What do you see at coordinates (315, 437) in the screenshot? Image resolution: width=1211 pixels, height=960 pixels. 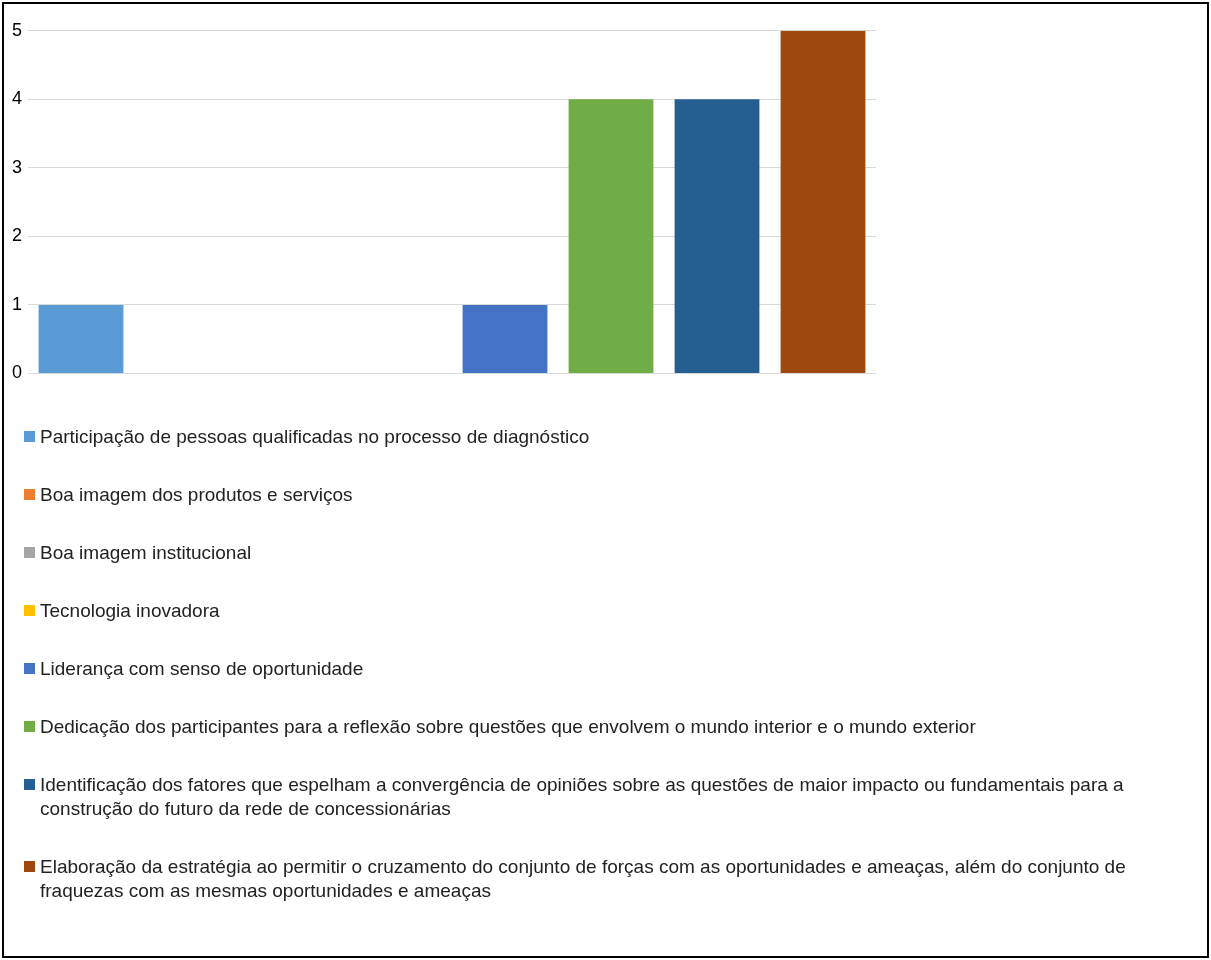 I see `legend-label: Participação de pessoas qualificadas no processo de diagnóstico` at bounding box center [315, 437].